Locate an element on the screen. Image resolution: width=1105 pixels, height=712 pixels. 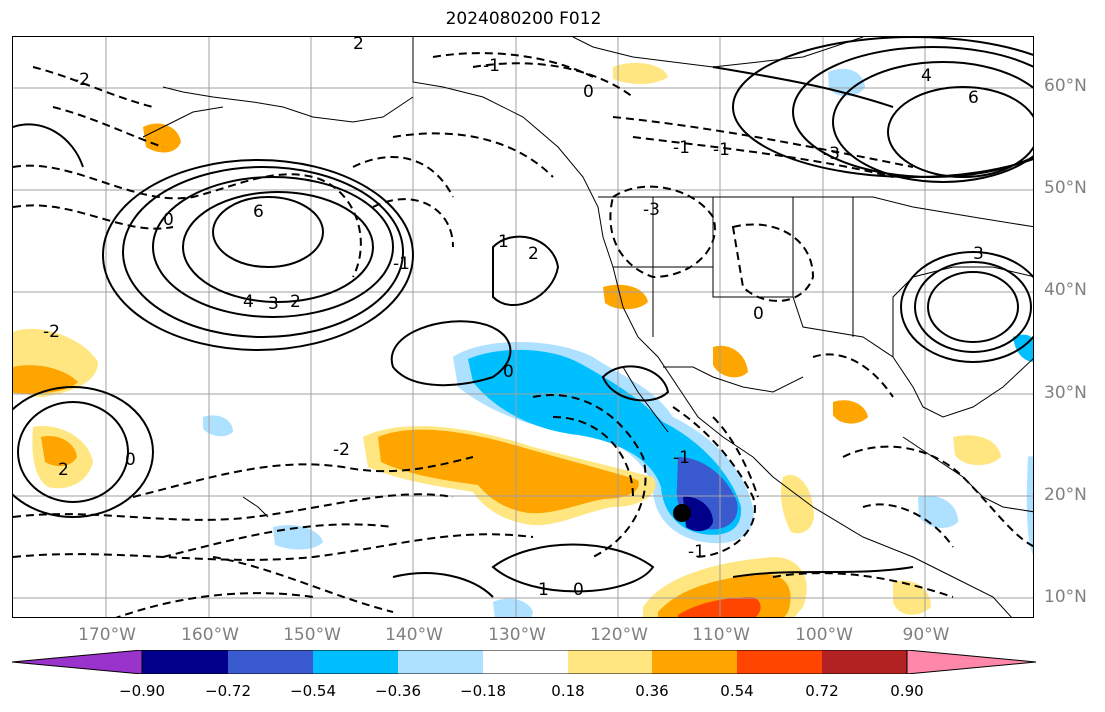
lat-label: 50°N is located at coordinates (1065, 188).